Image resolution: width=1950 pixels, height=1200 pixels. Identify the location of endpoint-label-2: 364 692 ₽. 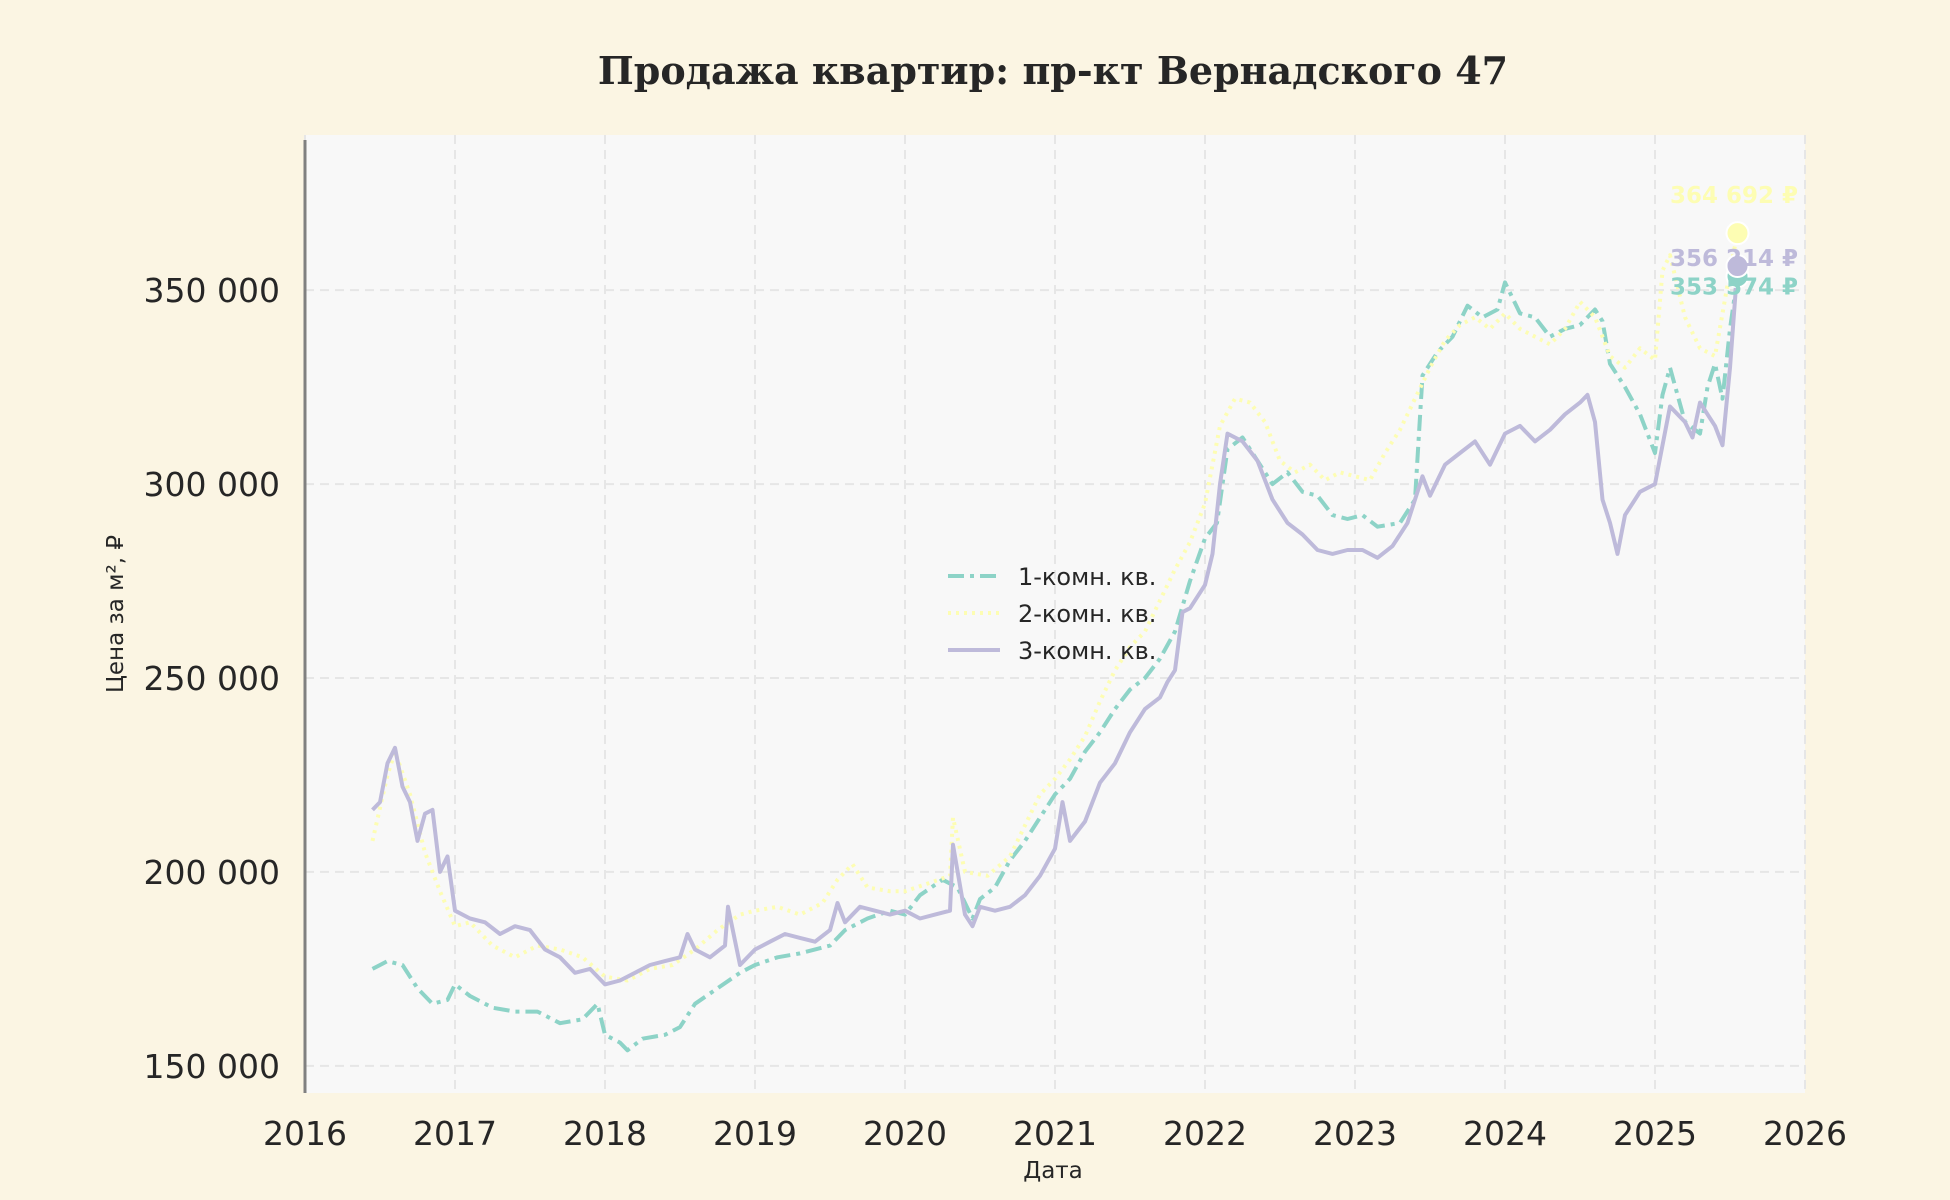
(1734, 196).